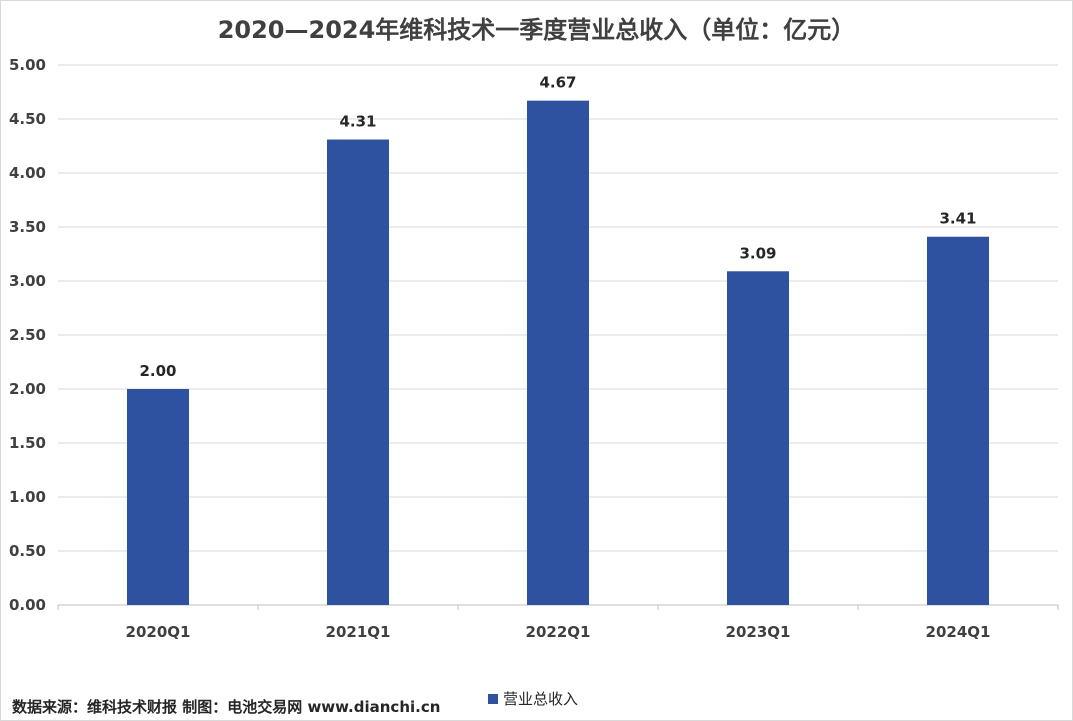  I want to click on source-note: 数据来源：维科技术财报 制图：电池交易网 www.dianchi.cn, so click(226, 707).